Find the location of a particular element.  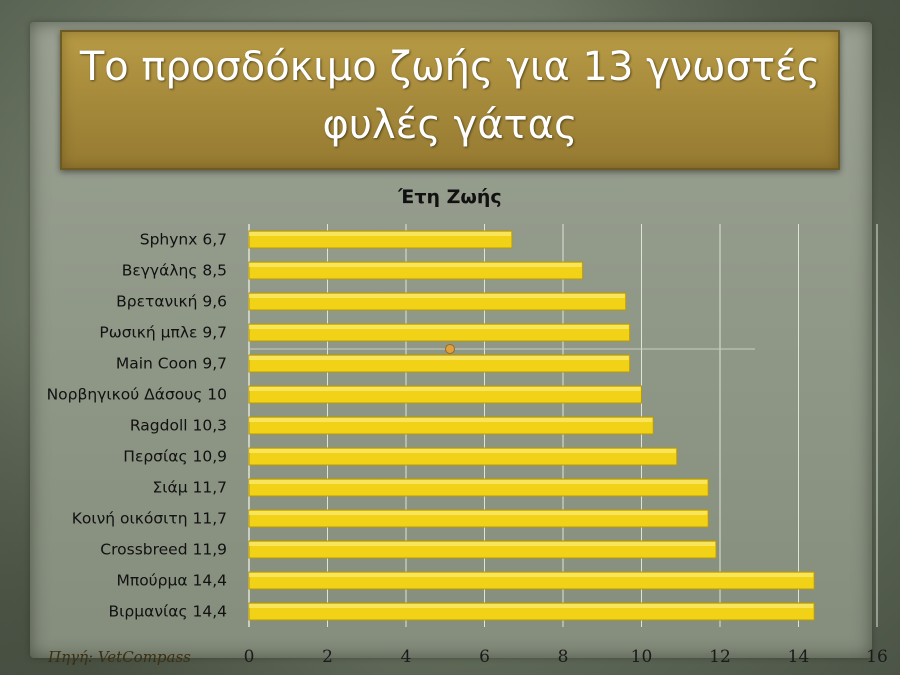

slide-title-line-1: Το προσδόκιμο ζωής για 13 γνωστές is located at coordinates (450, 67).